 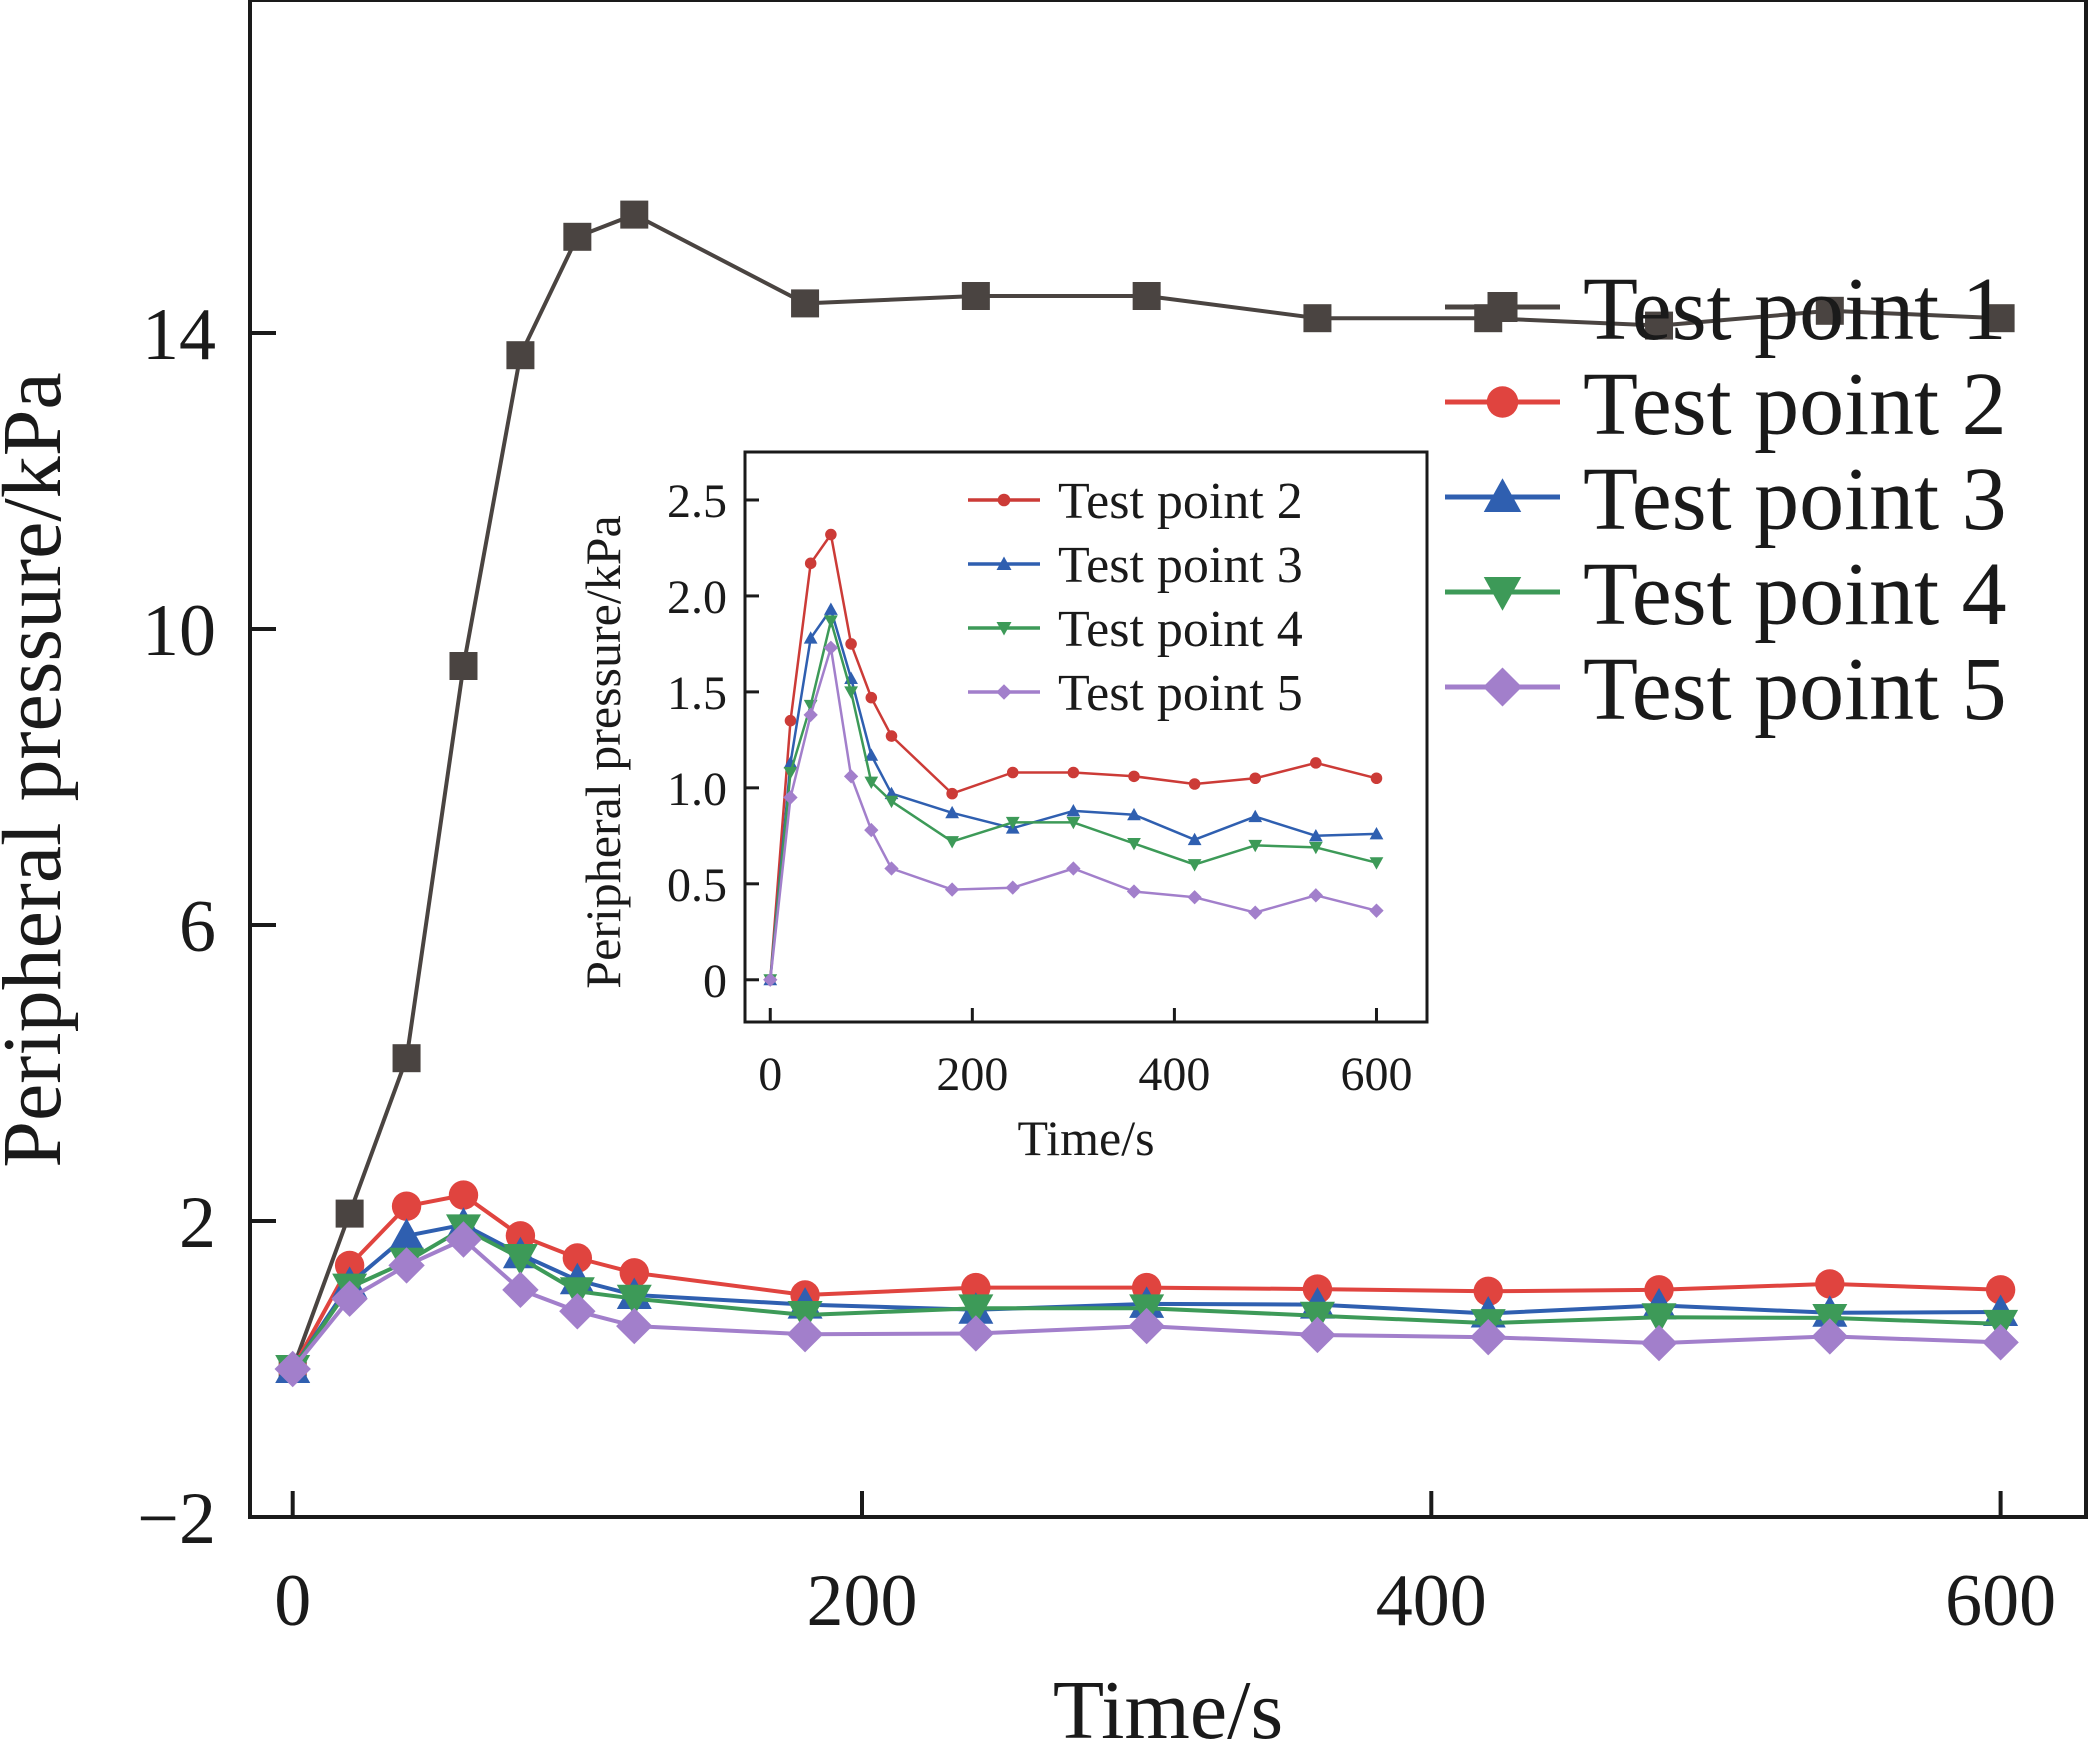 What do you see at coordinates (1085, 1138) in the screenshot?
I see `inset-x-axis-title: Time/s` at bounding box center [1085, 1138].